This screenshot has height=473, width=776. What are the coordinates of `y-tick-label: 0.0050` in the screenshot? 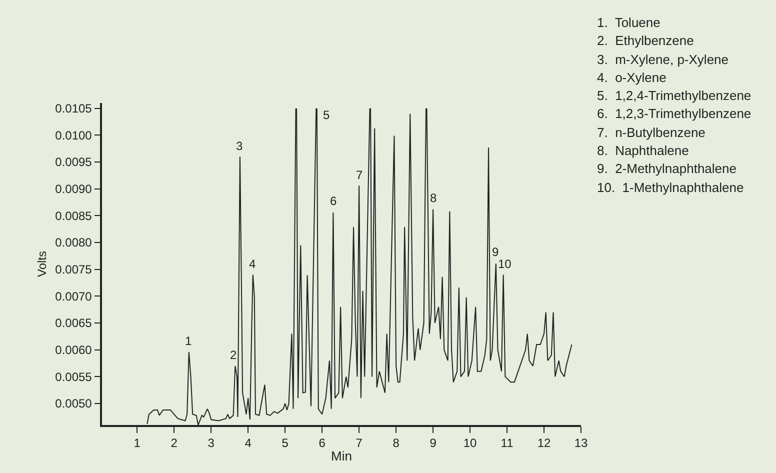 It's located at (73, 403).